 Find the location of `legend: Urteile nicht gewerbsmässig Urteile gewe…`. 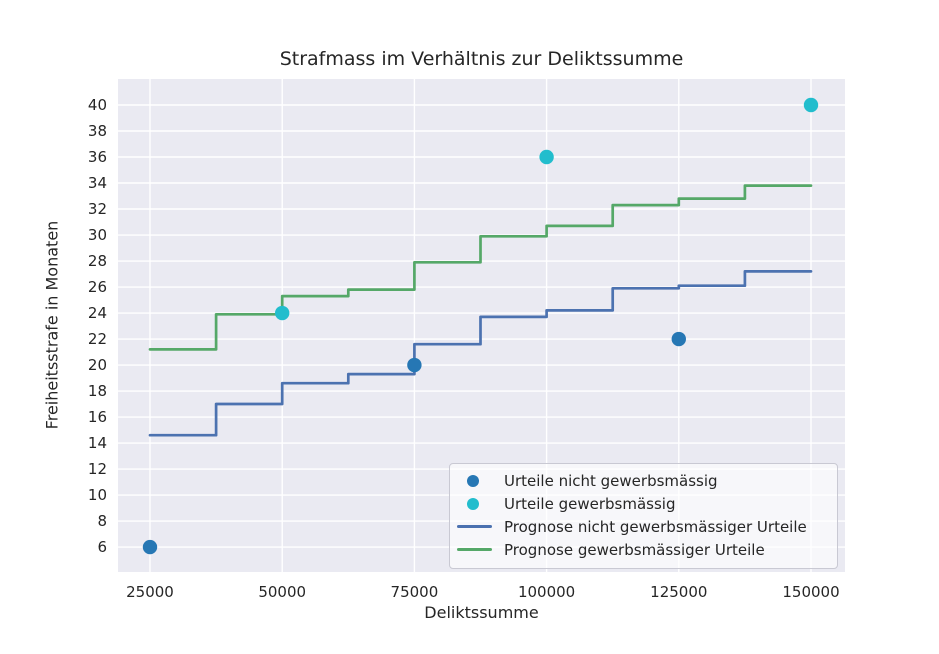

legend: Urteile nicht gewerbsmässig Urteile gewe… is located at coordinates (643, 516).